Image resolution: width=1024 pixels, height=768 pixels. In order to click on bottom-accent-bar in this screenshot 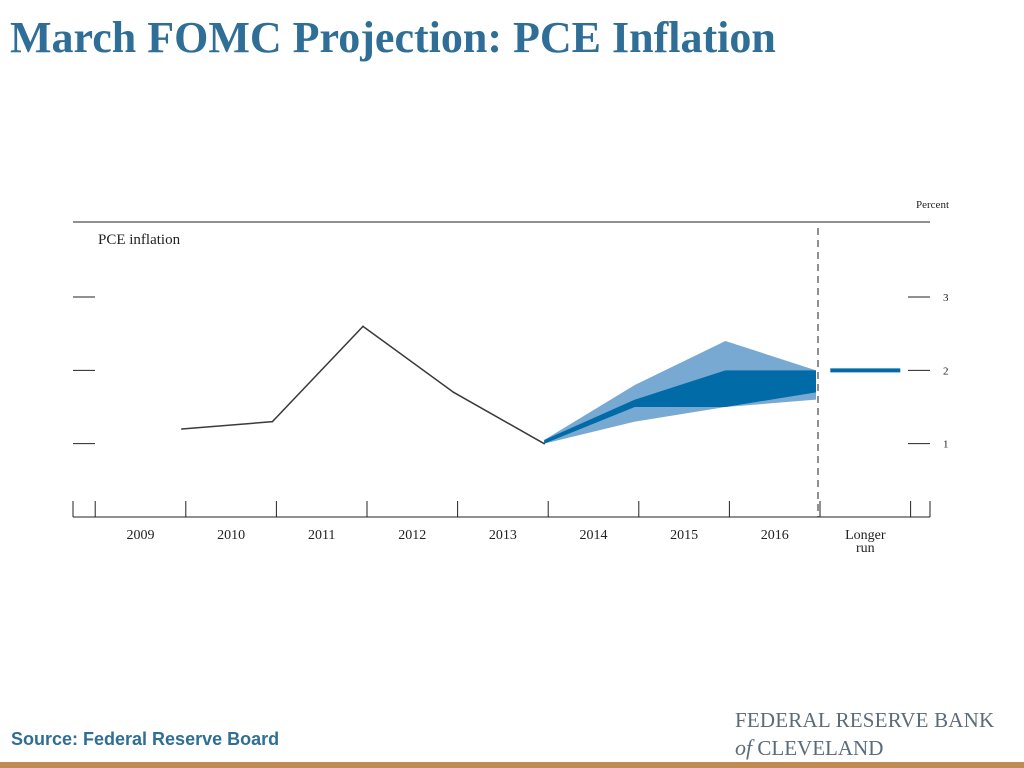, I will do `click(512, 765)`.